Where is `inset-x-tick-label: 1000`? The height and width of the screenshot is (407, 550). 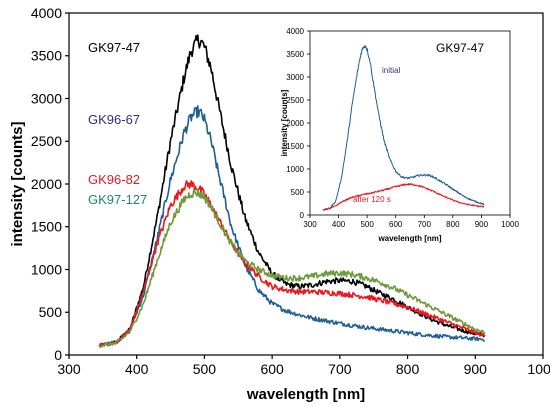
inset-x-tick-label: 1000 is located at coordinates (510, 224).